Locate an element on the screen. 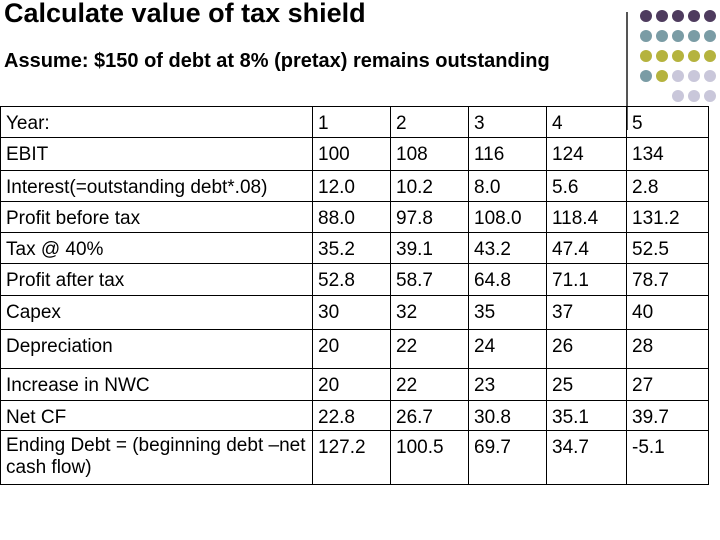  table-cell: 71.1 is located at coordinates (586, 279).